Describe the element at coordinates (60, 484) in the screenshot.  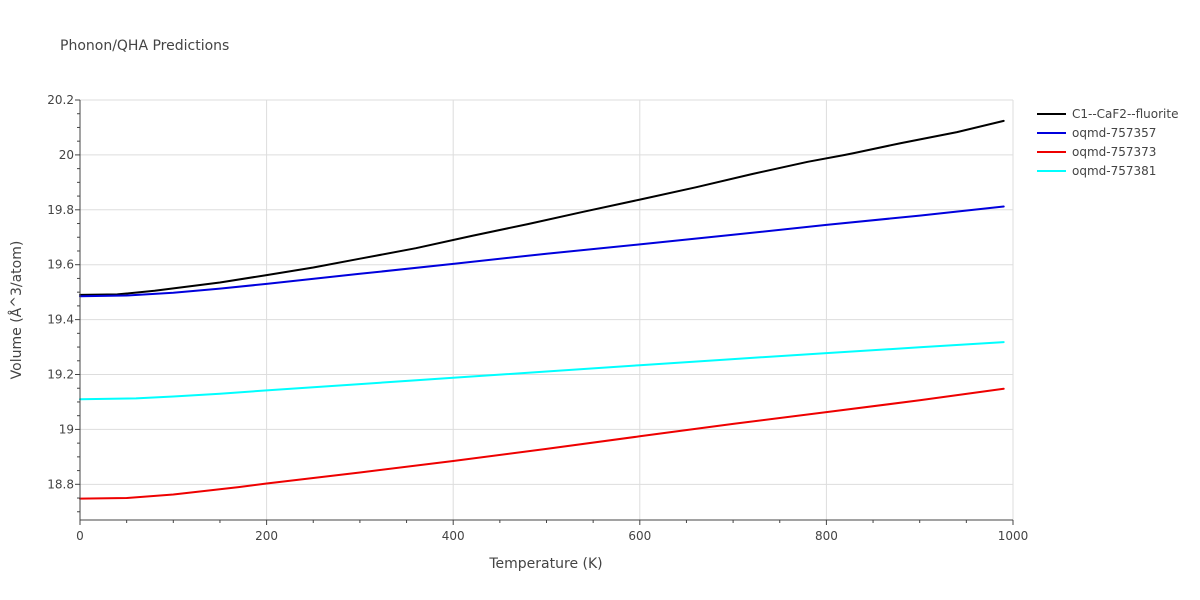
I see `y-tick-label: 18.8` at that location.